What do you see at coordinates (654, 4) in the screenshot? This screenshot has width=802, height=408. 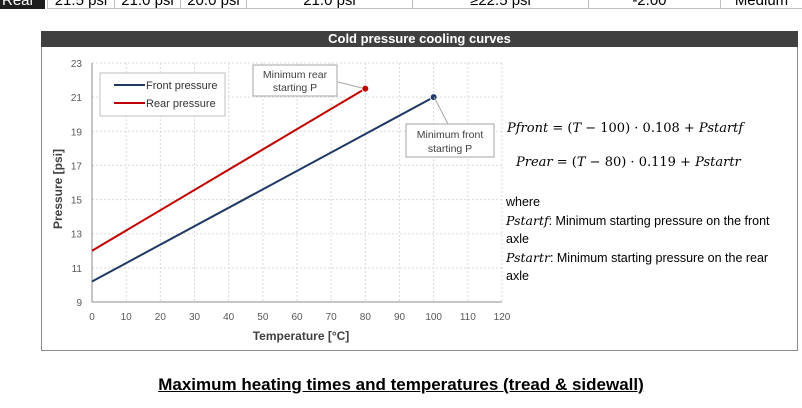 I see `table-cell: -2.00 °` at bounding box center [654, 4].